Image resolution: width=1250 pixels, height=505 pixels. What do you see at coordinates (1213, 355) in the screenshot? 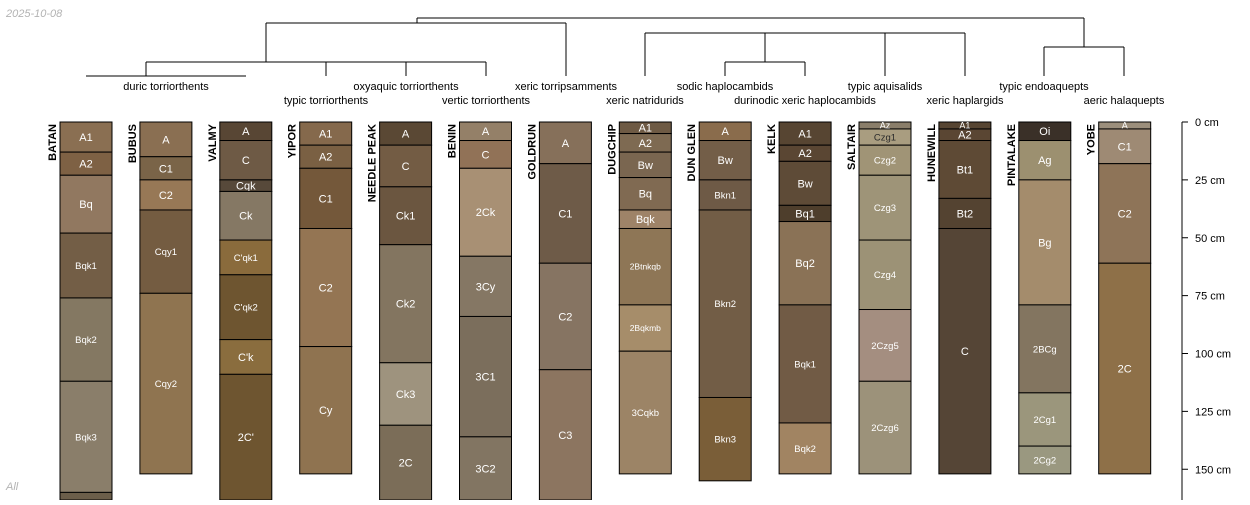
I see `depth-tick-label: 100 cm` at bounding box center [1213, 355].